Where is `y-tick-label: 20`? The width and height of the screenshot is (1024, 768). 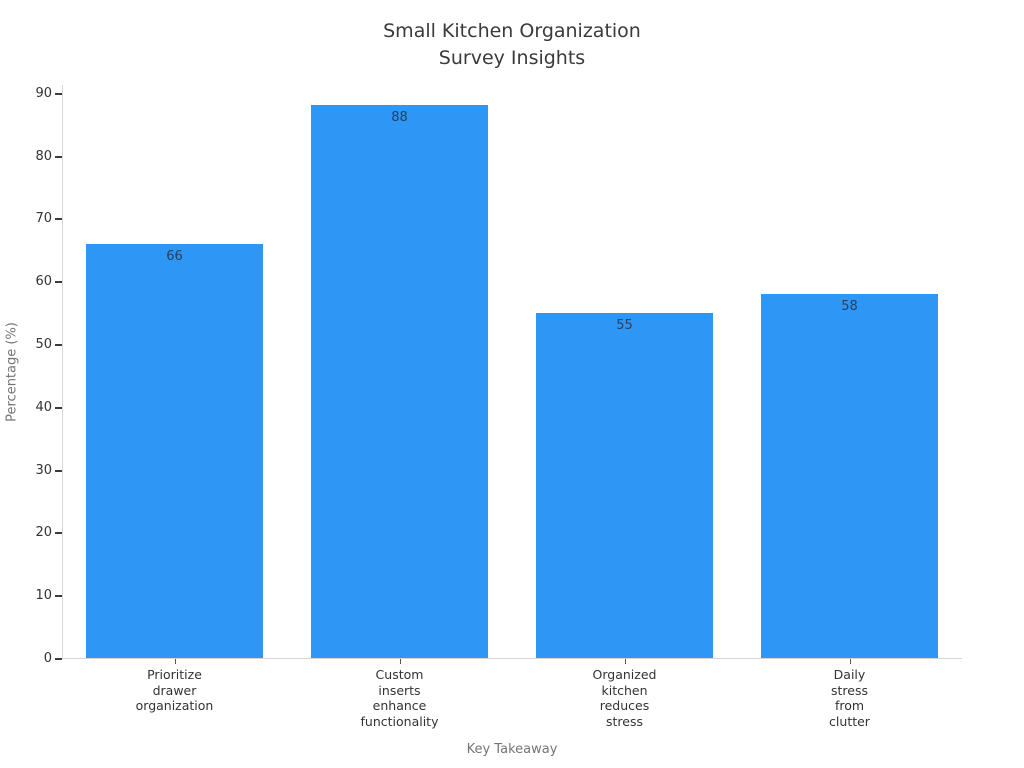
y-tick-label: 20 is located at coordinates (43, 533).